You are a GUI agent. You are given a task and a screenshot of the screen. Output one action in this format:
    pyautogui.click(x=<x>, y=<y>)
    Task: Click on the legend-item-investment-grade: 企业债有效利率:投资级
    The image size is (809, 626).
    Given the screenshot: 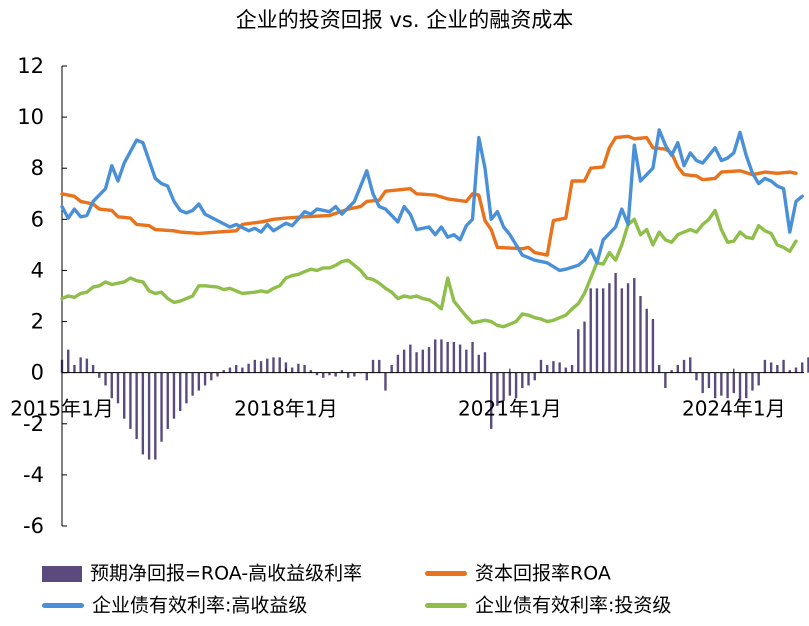 What is the action you would take?
    pyautogui.click(x=548, y=605)
    